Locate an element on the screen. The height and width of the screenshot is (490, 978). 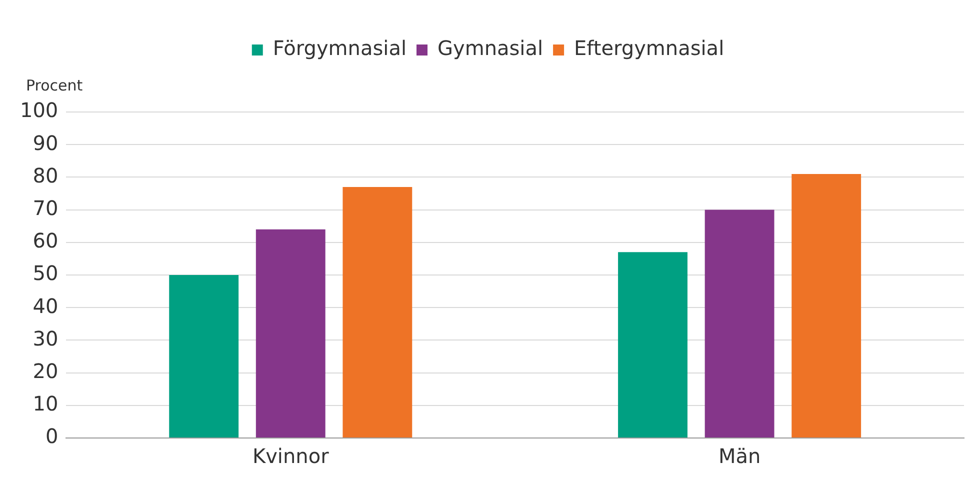
y-tick-label: 60 is located at coordinates (45, 240).